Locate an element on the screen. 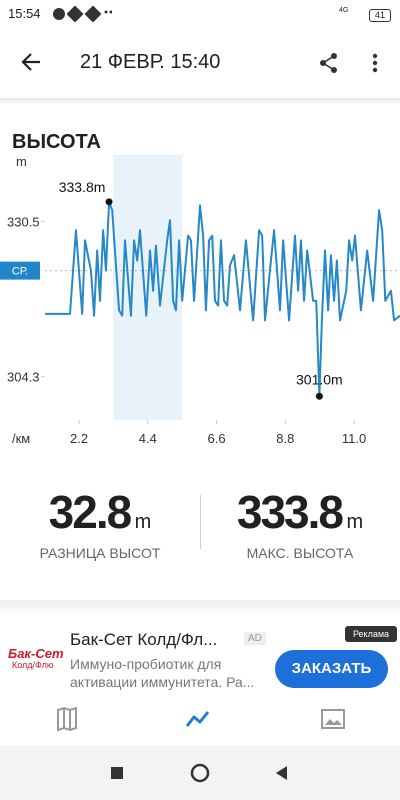  ad-label: AD is located at coordinates (255, 638).